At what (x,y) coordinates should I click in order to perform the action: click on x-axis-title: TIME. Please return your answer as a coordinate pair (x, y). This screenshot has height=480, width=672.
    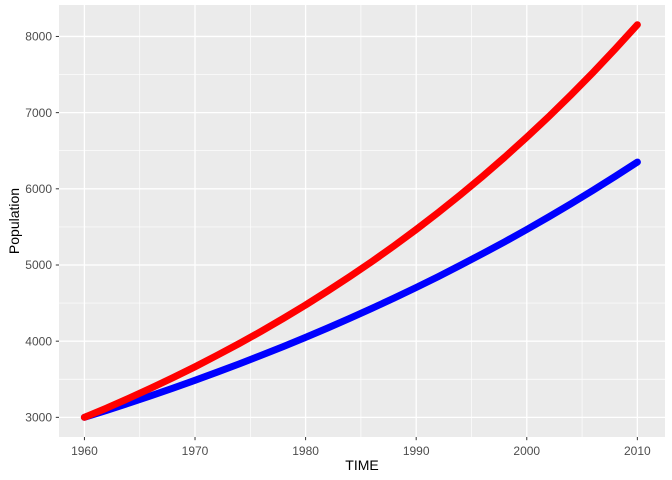
    Looking at the image, I should click on (361, 465).